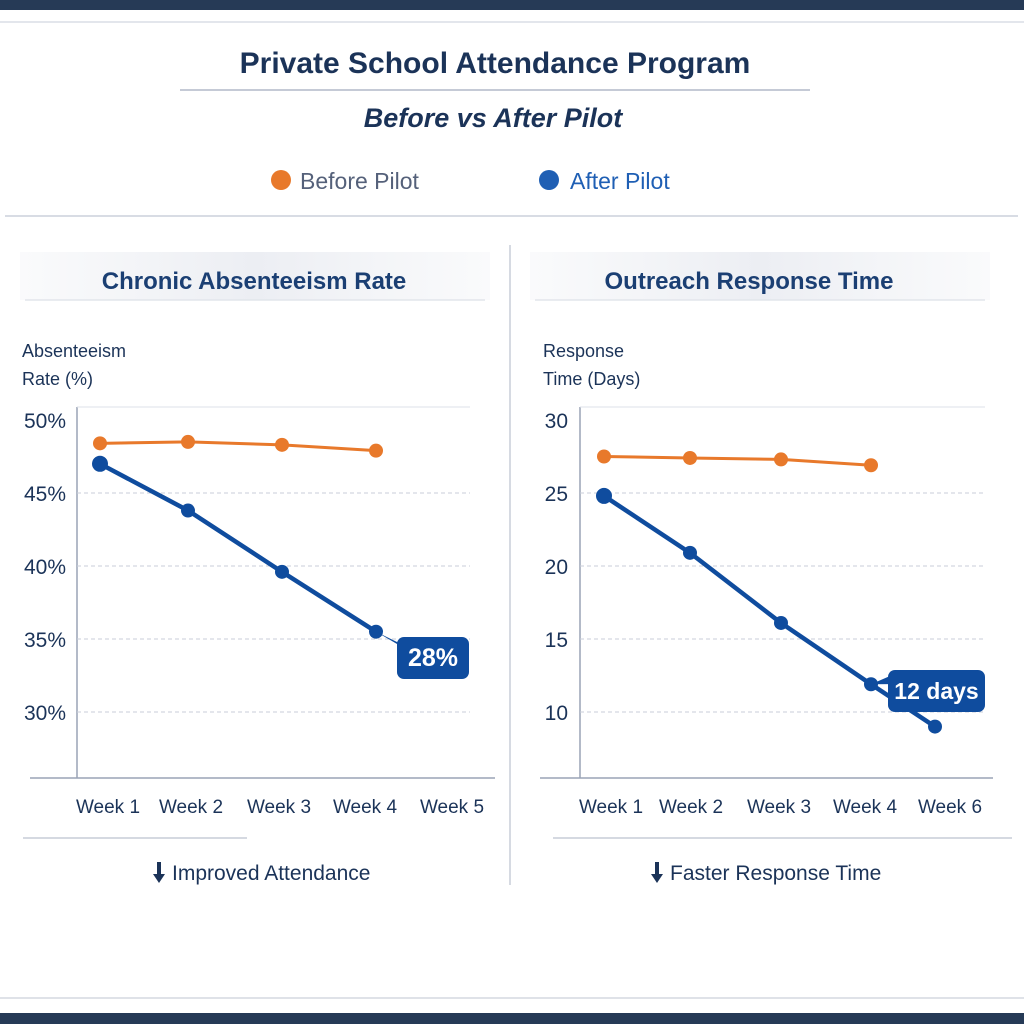  Describe the element at coordinates (556, 640) in the screenshot. I see `y-tick-label: 15` at that location.